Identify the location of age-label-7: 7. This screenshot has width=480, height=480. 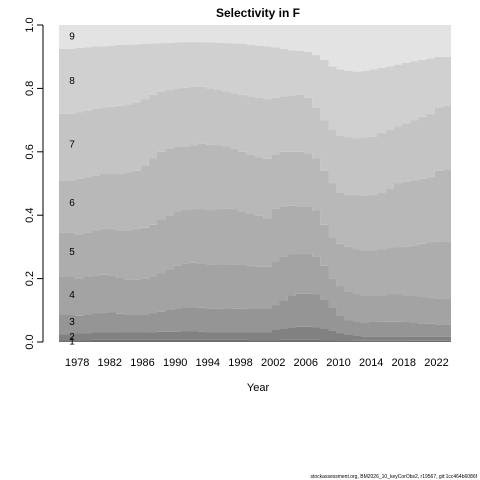
(72, 144).